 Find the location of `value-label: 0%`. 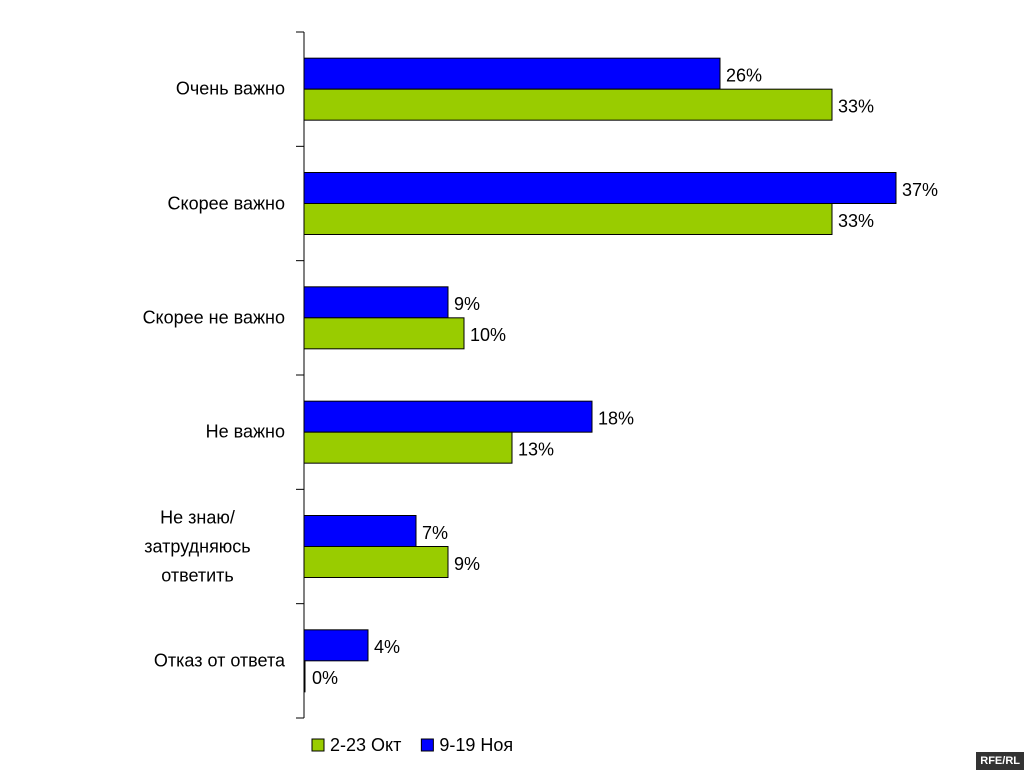

value-label: 0% is located at coordinates (325, 678).